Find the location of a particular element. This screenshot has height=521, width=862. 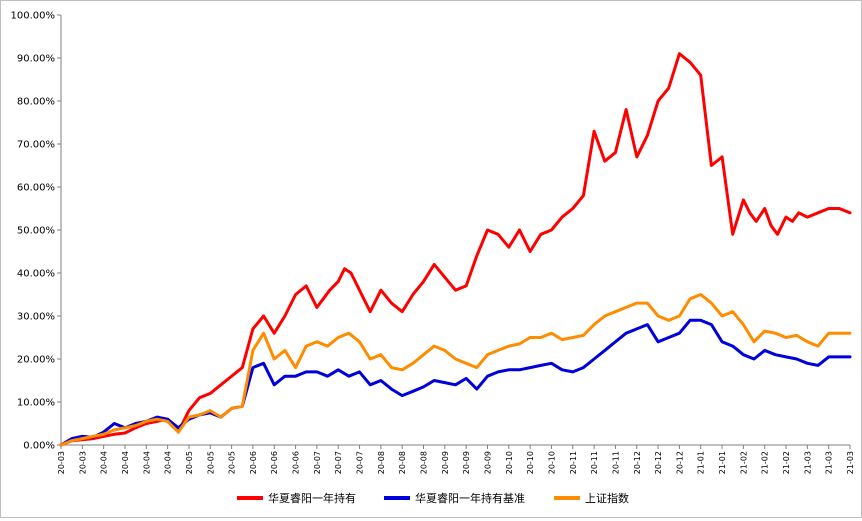

legend-label-2: 华夏睿阳一年持有基准 is located at coordinates (470, 498).